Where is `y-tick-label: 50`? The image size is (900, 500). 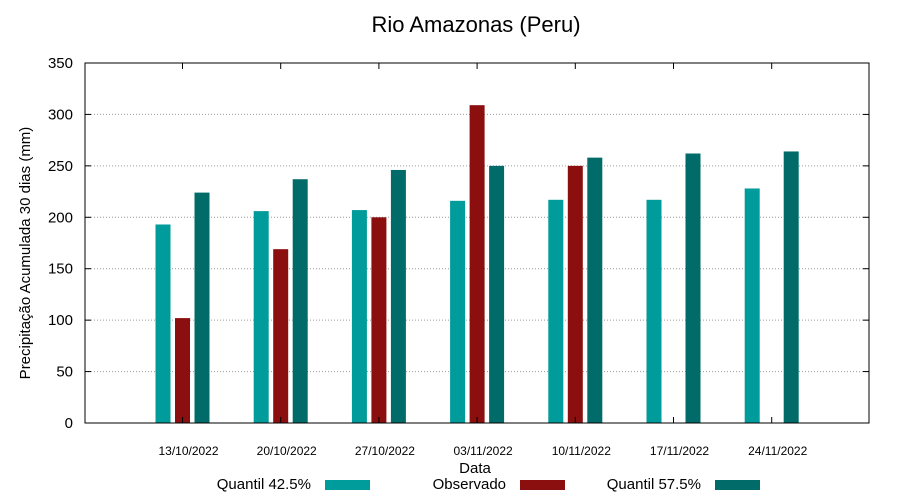
y-tick-label: 50 is located at coordinates (64, 372).